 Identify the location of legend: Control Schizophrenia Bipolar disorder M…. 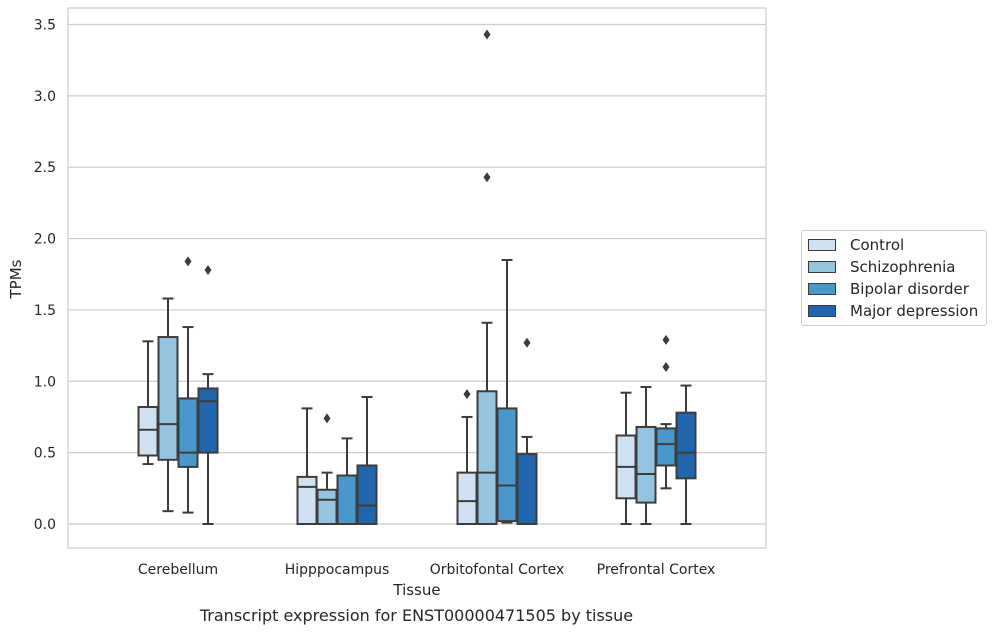
(894, 278).